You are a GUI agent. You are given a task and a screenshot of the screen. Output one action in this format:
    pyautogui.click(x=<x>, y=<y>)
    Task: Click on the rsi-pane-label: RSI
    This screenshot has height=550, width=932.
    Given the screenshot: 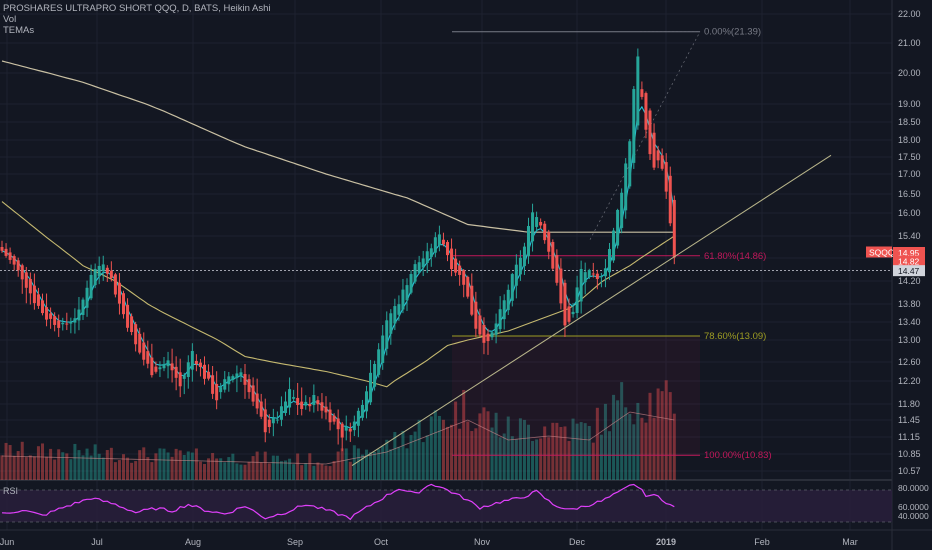 What is the action you would take?
    pyautogui.click(x=11, y=491)
    